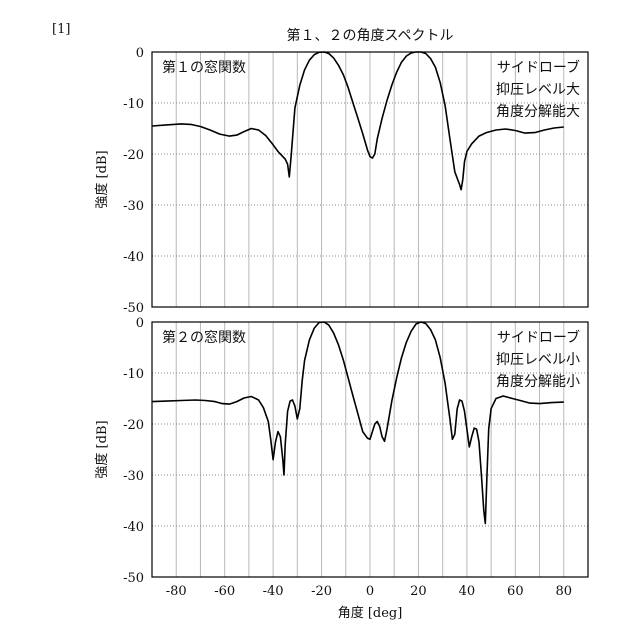  What do you see at coordinates (204, 337) in the screenshot?
I see `panel-label: 第２の窓関数` at bounding box center [204, 337].